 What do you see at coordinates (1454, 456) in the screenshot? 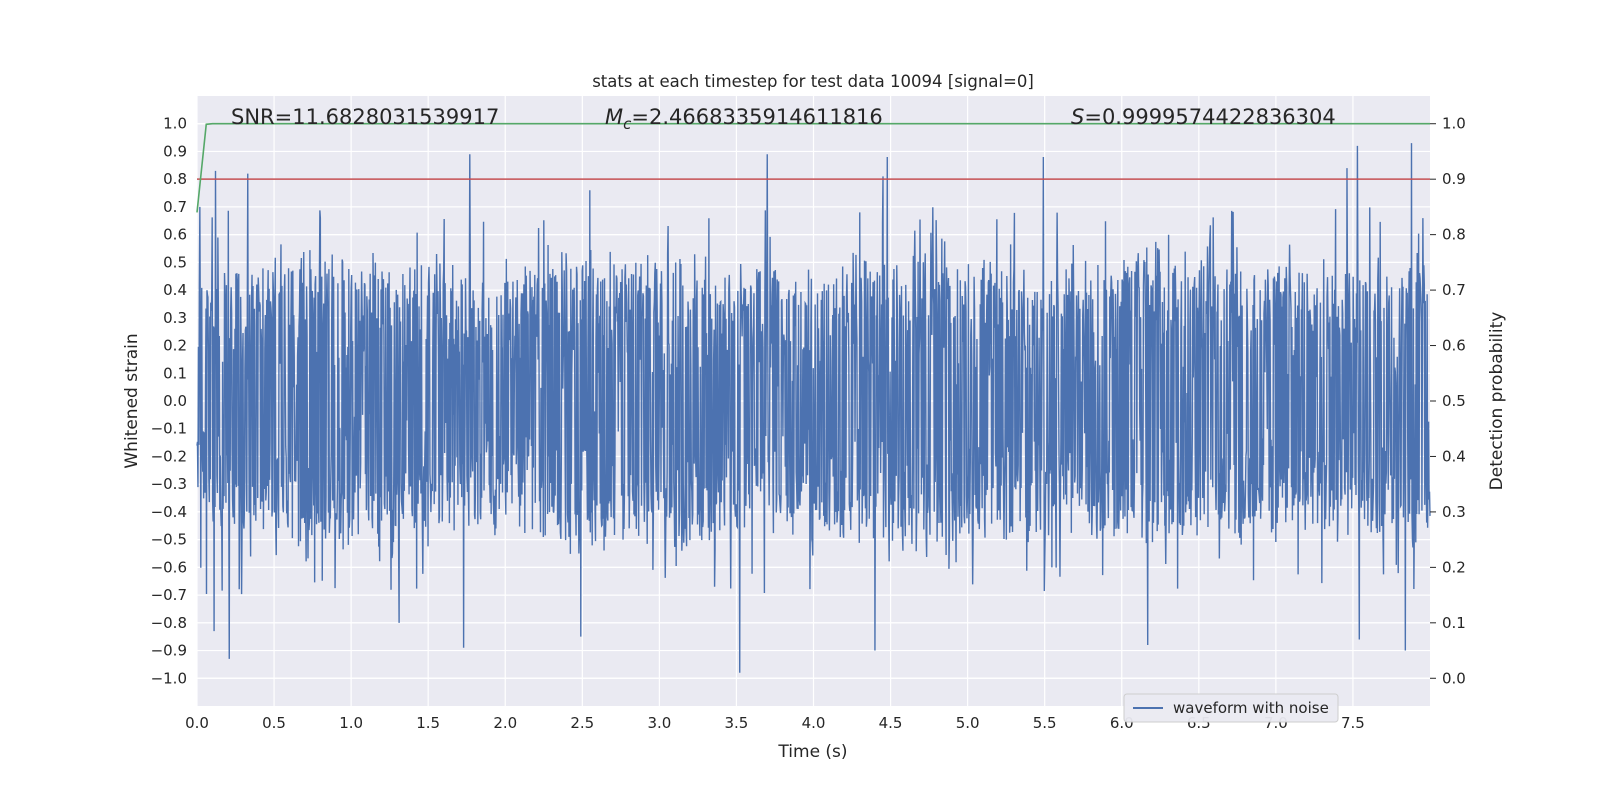
I see `y-right-tick-label: 0.4` at bounding box center [1454, 456].